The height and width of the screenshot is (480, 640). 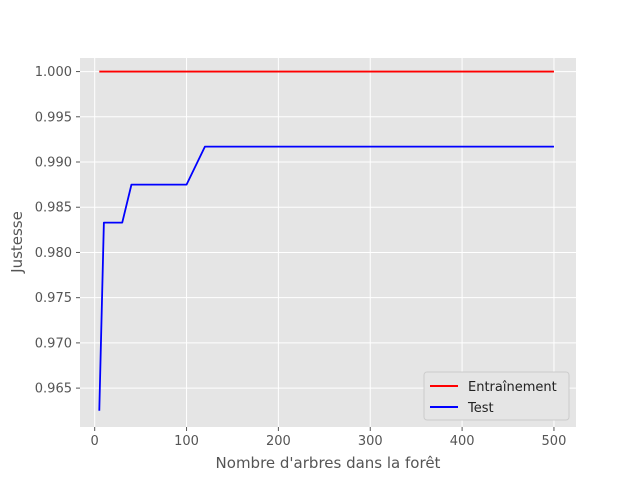 What do you see at coordinates (53, 117) in the screenshot?
I see `y-tick-label: 0.995` at bounding box center [53, 117].